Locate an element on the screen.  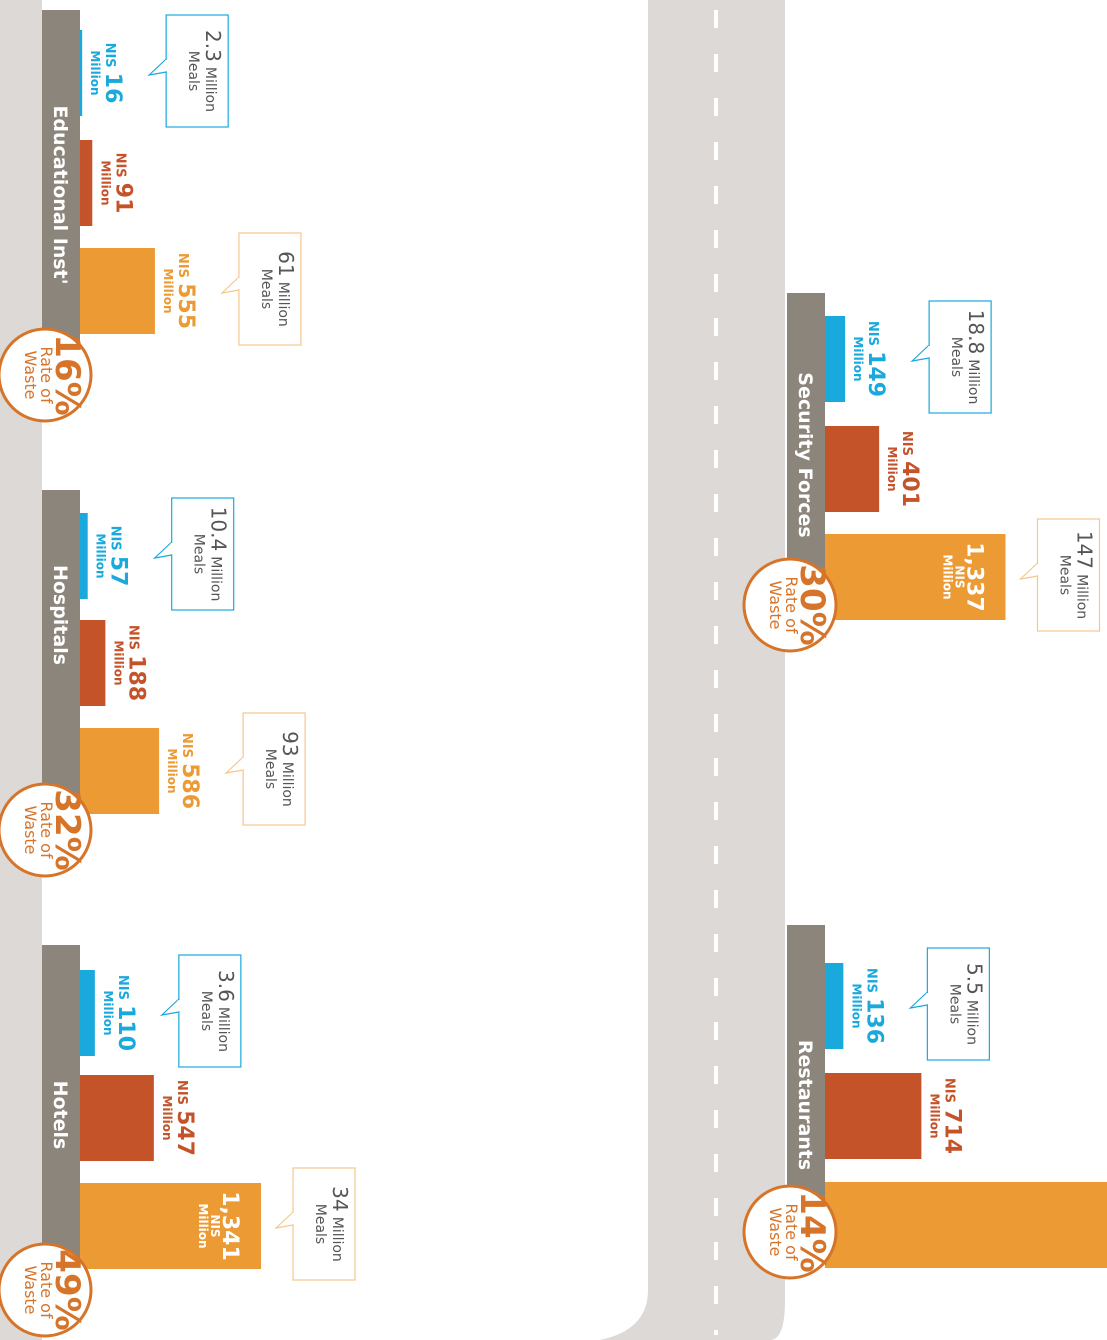
category-label-part: Educational Inst' is located at coordinates (60, 194).